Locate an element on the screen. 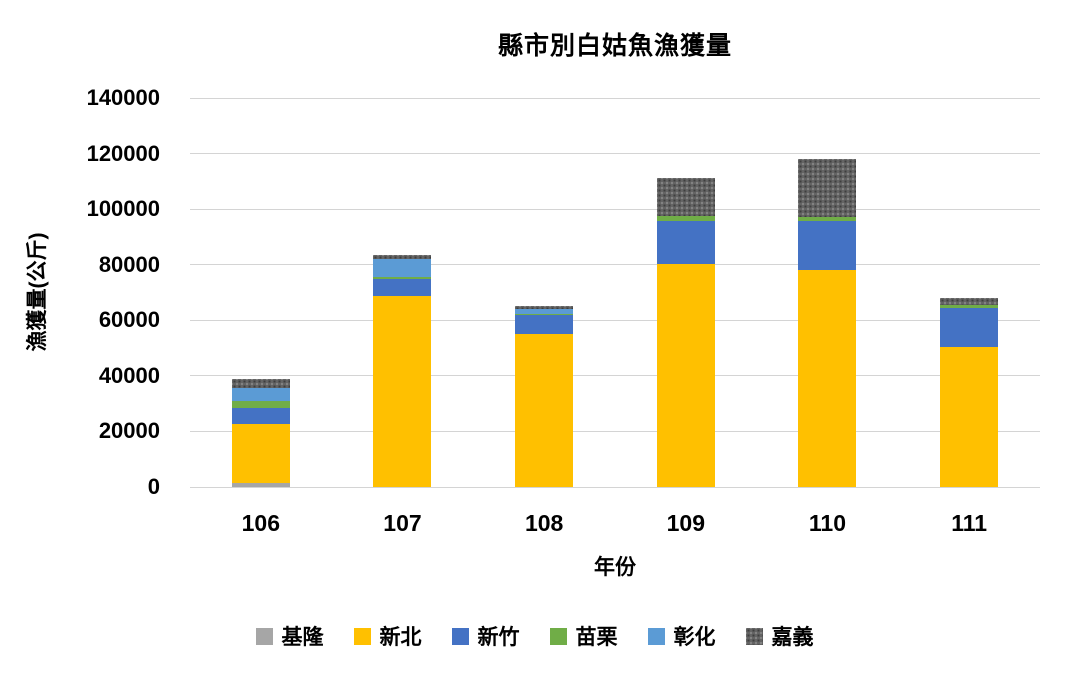 This screenshot has height=673, width=1069. x-axis-tick-labels: 106 107 108 109 110 111 is located at coordinates (615, 523).